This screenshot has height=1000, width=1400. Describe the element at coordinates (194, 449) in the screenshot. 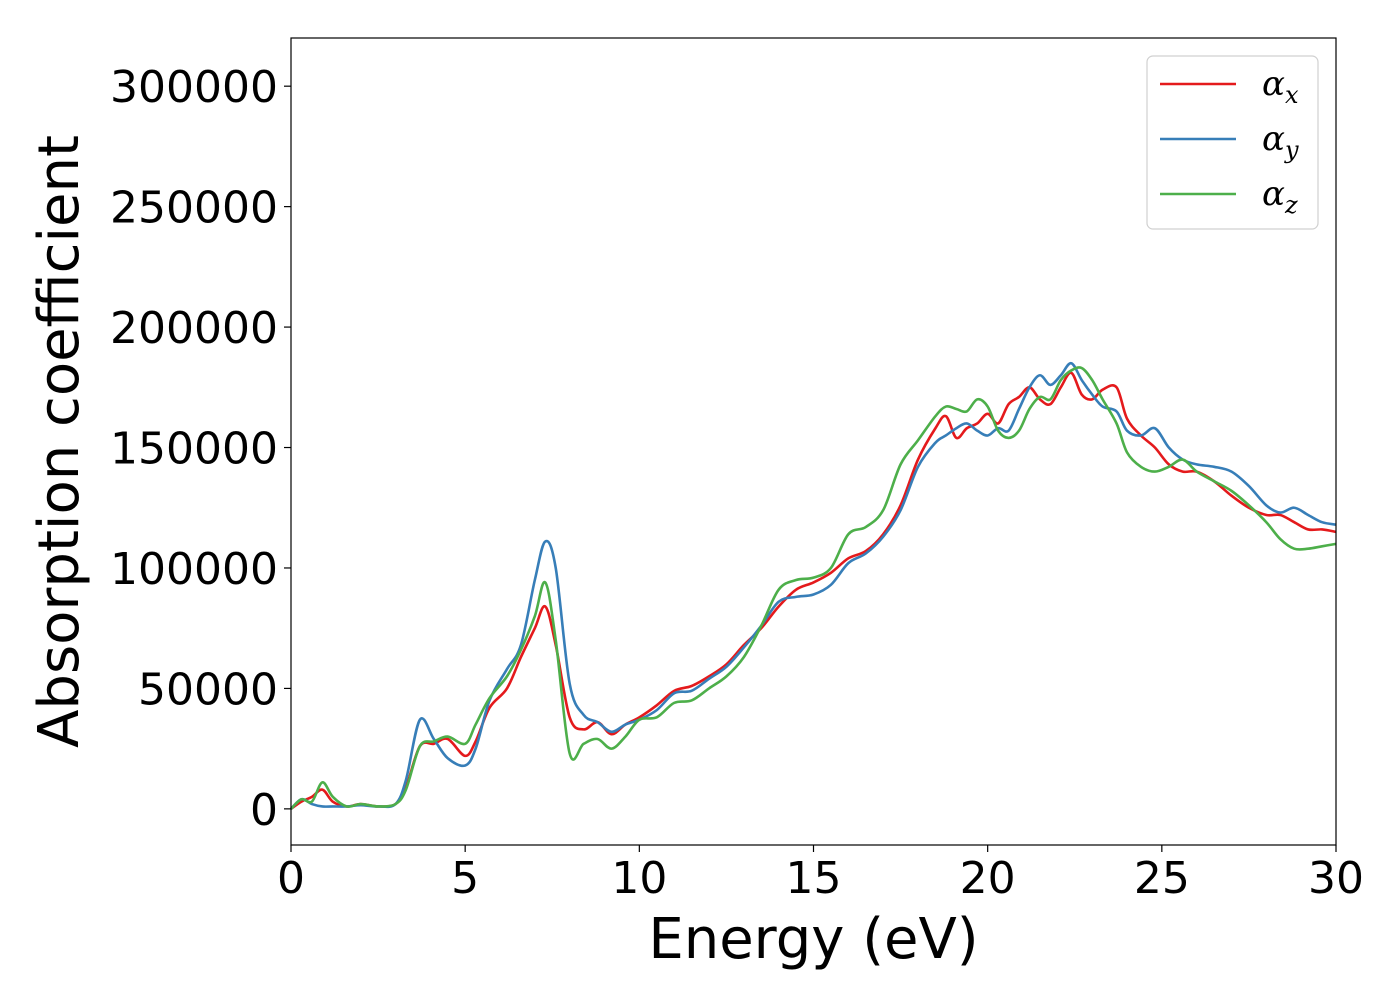

I see `y-tick-label: 150000` at that location.